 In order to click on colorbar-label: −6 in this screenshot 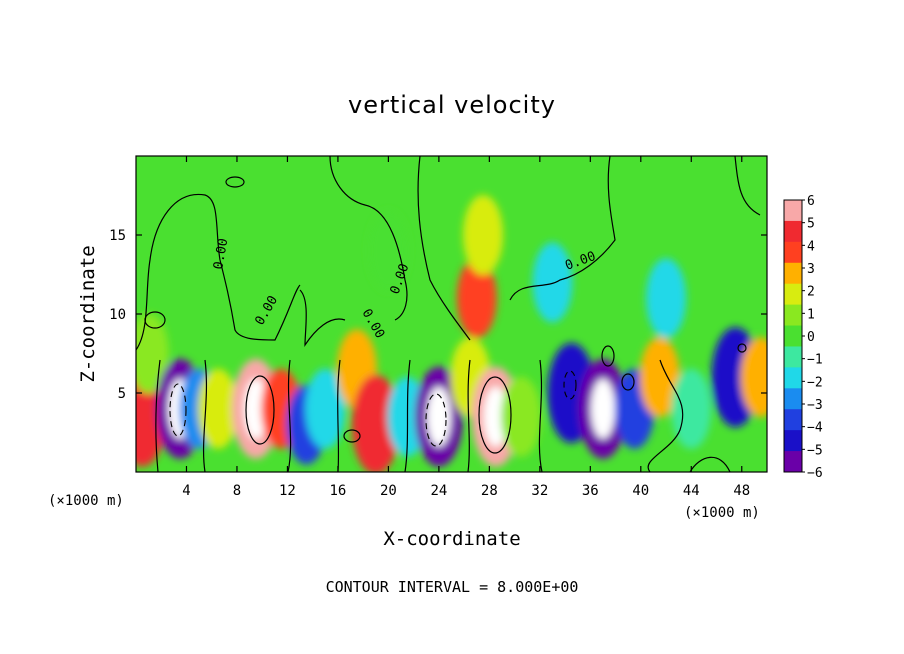, I will do `click(815, 473)`.